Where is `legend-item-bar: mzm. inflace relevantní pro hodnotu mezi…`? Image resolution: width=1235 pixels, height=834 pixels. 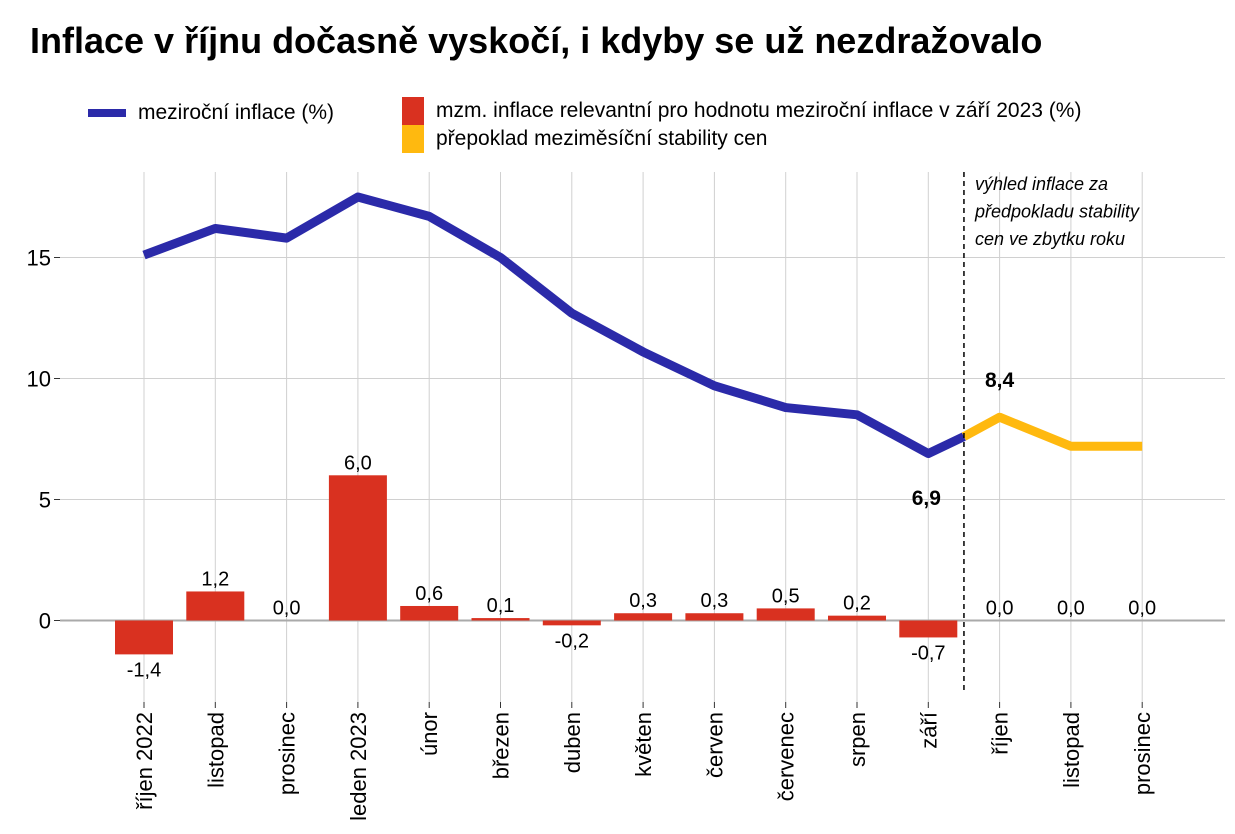 legend-item-bar: mzm. inflace relevantní pro hodnotu mezi… is located at coordinates (741, 111).